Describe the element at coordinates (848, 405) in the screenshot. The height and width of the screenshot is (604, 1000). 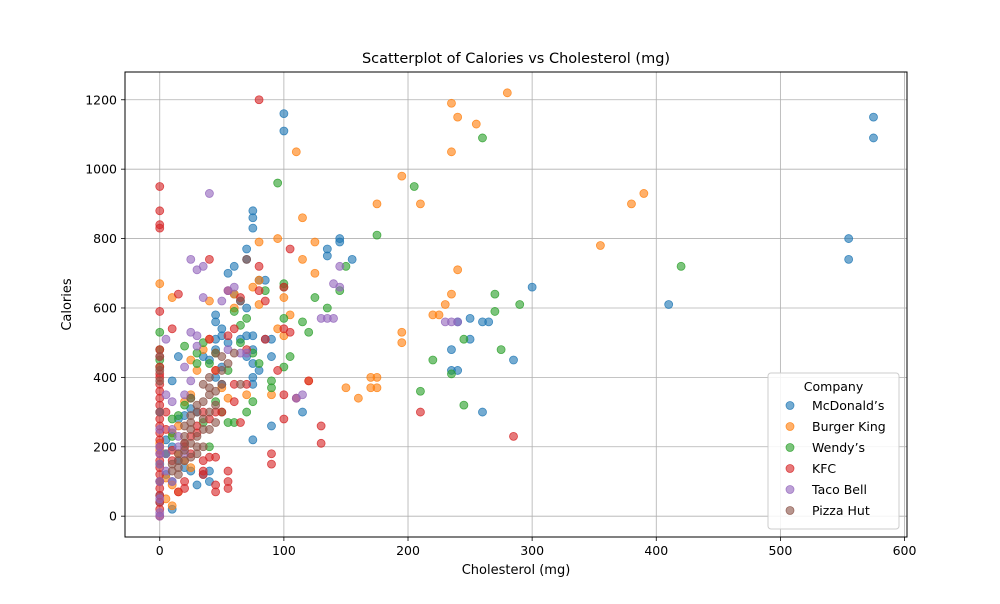
I see `legend-entry: McDonald’s` at that location.